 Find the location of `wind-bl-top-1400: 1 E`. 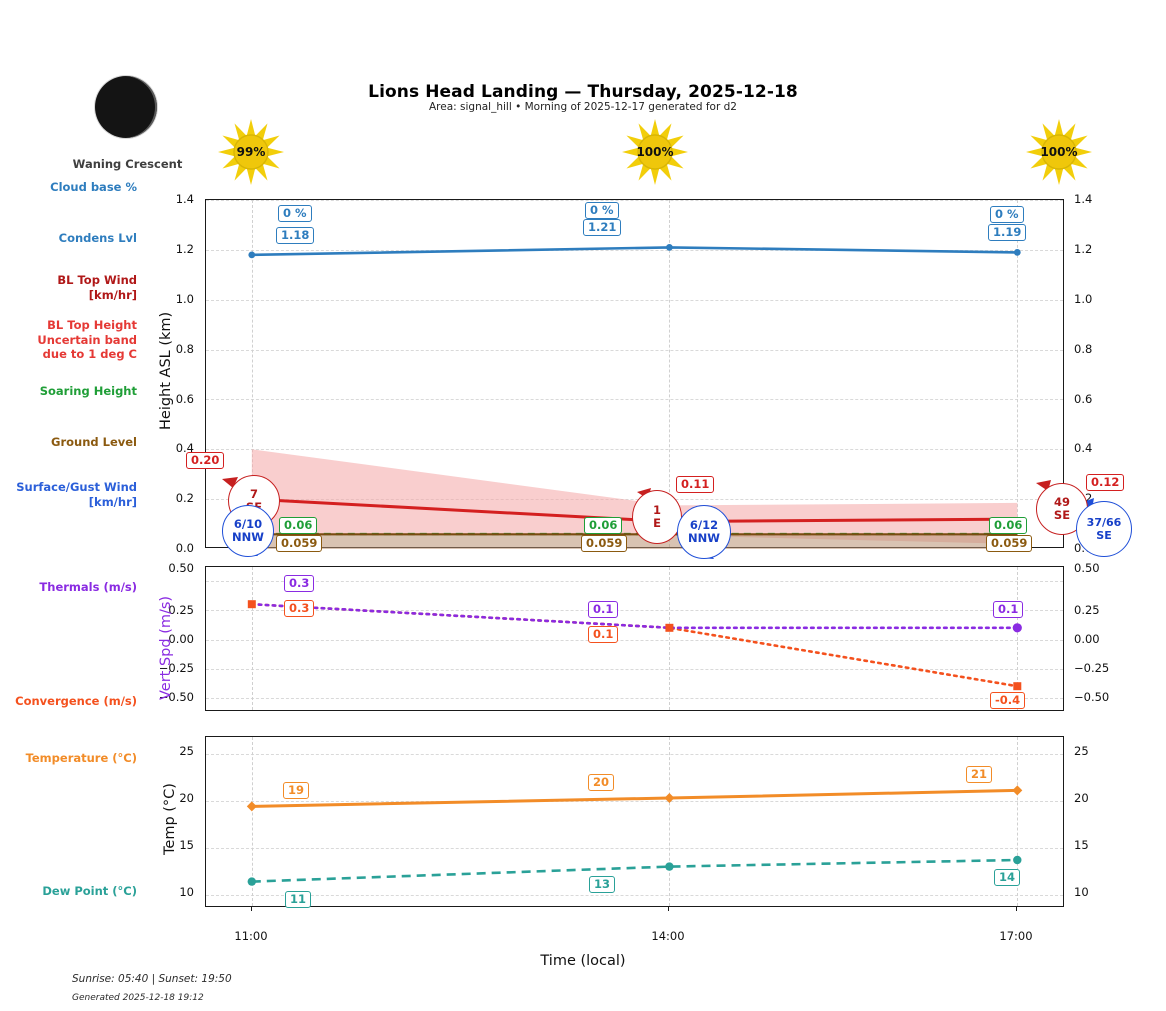

wind-bl-top-1400: 1 E is located at coordinates (657, 517).